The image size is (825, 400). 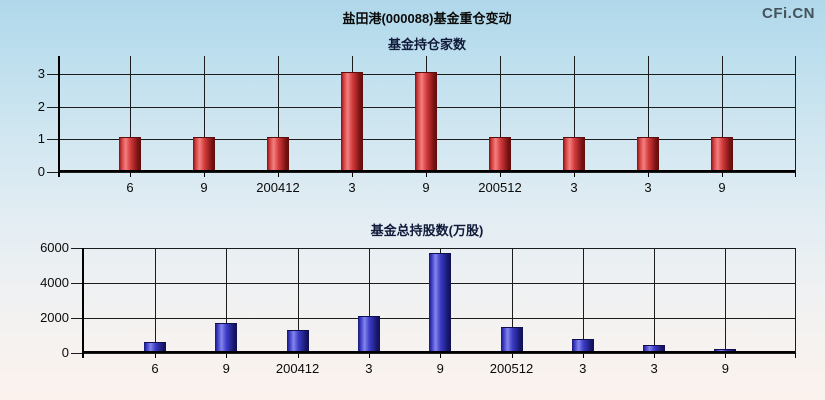 I want to click on chart1-title: 基金持仓家数, so click(x=426, y=44).